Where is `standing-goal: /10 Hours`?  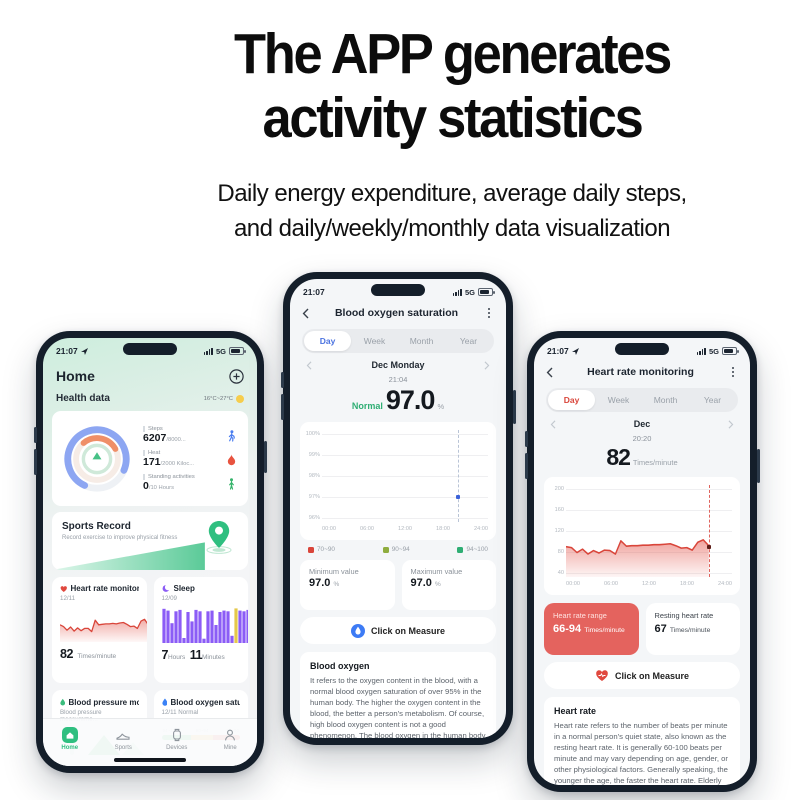
standing-goal: /10 Hours is located at coordinates (161, 487).